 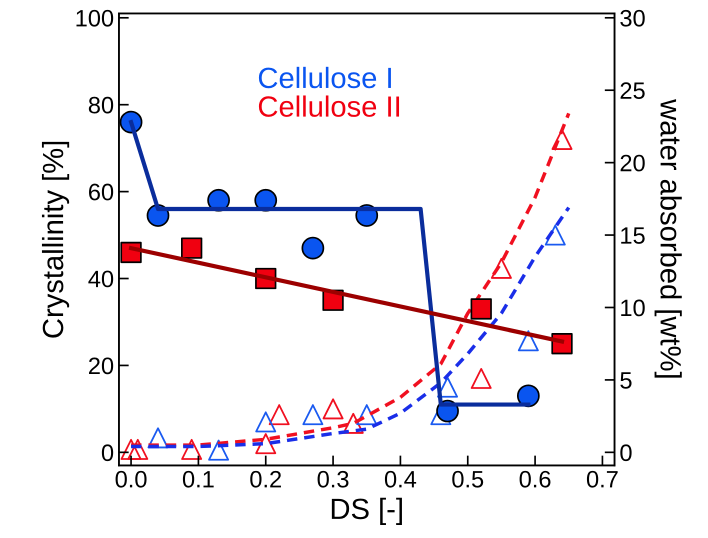 What do you see at coordinates (668, 238) in the screenshot?
I see `y2-axis-title: water absorbed [wt%]` at bounding box center [668, 238].